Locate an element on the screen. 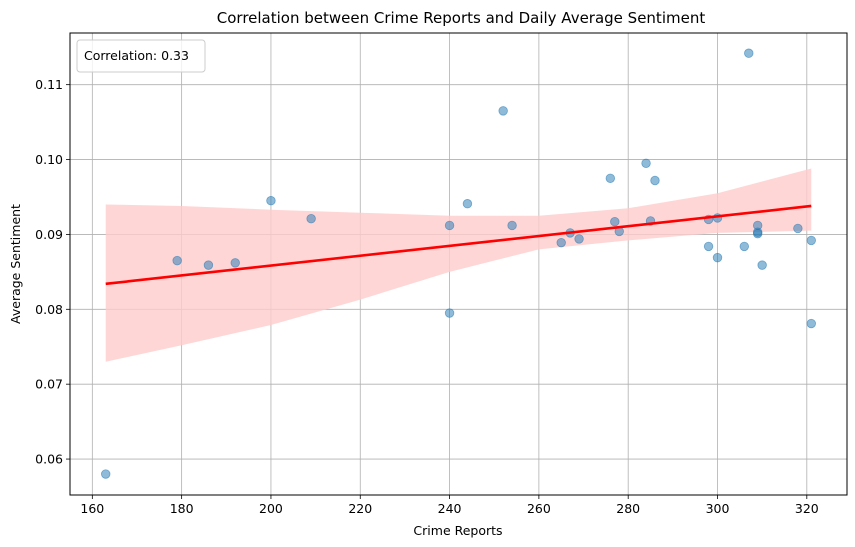  x-tick-label: 240 is located at coordinates (450, 508).